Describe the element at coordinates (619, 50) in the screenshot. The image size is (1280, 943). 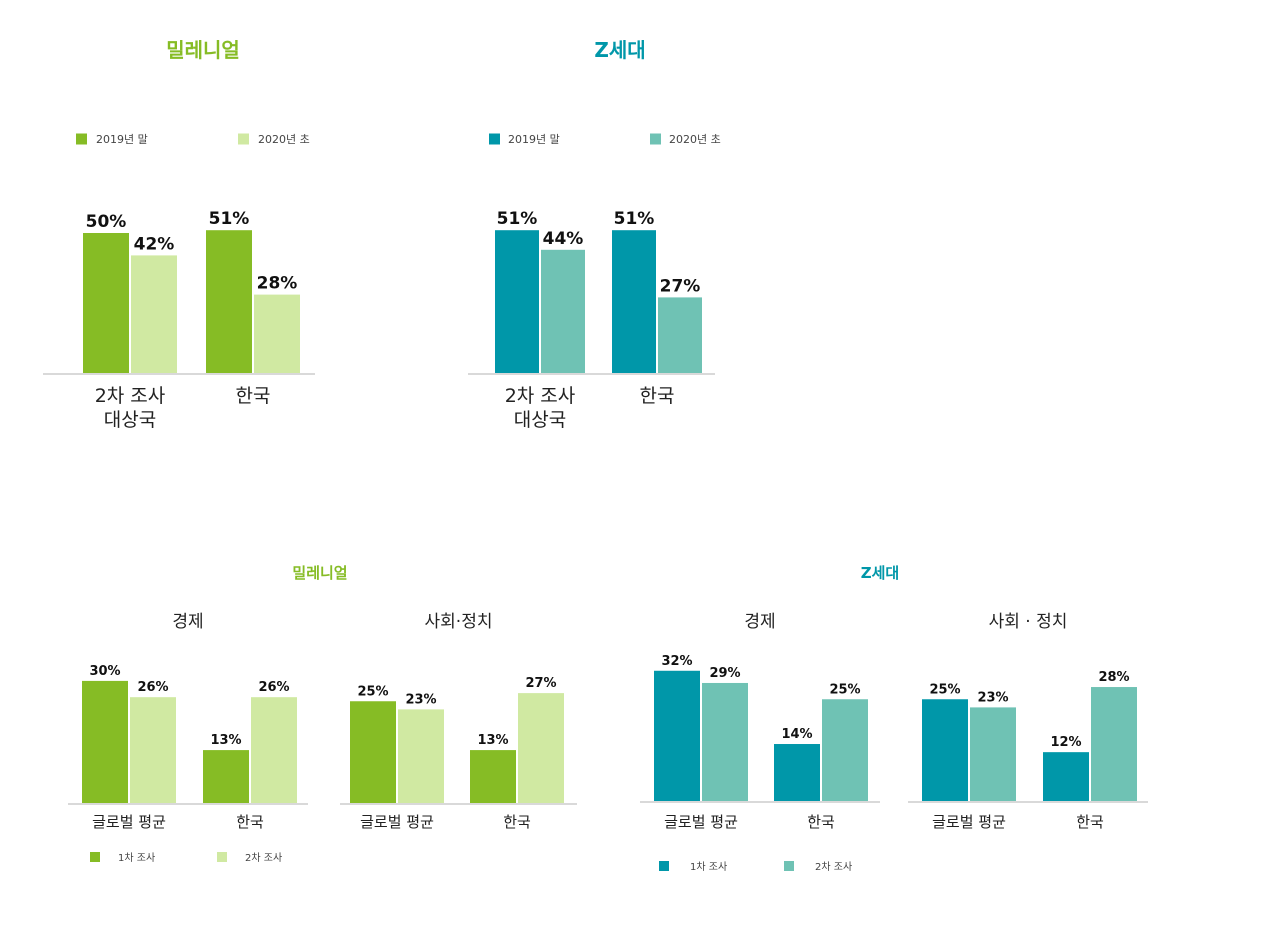
I see `top-genz-title: Z세대` at that location.